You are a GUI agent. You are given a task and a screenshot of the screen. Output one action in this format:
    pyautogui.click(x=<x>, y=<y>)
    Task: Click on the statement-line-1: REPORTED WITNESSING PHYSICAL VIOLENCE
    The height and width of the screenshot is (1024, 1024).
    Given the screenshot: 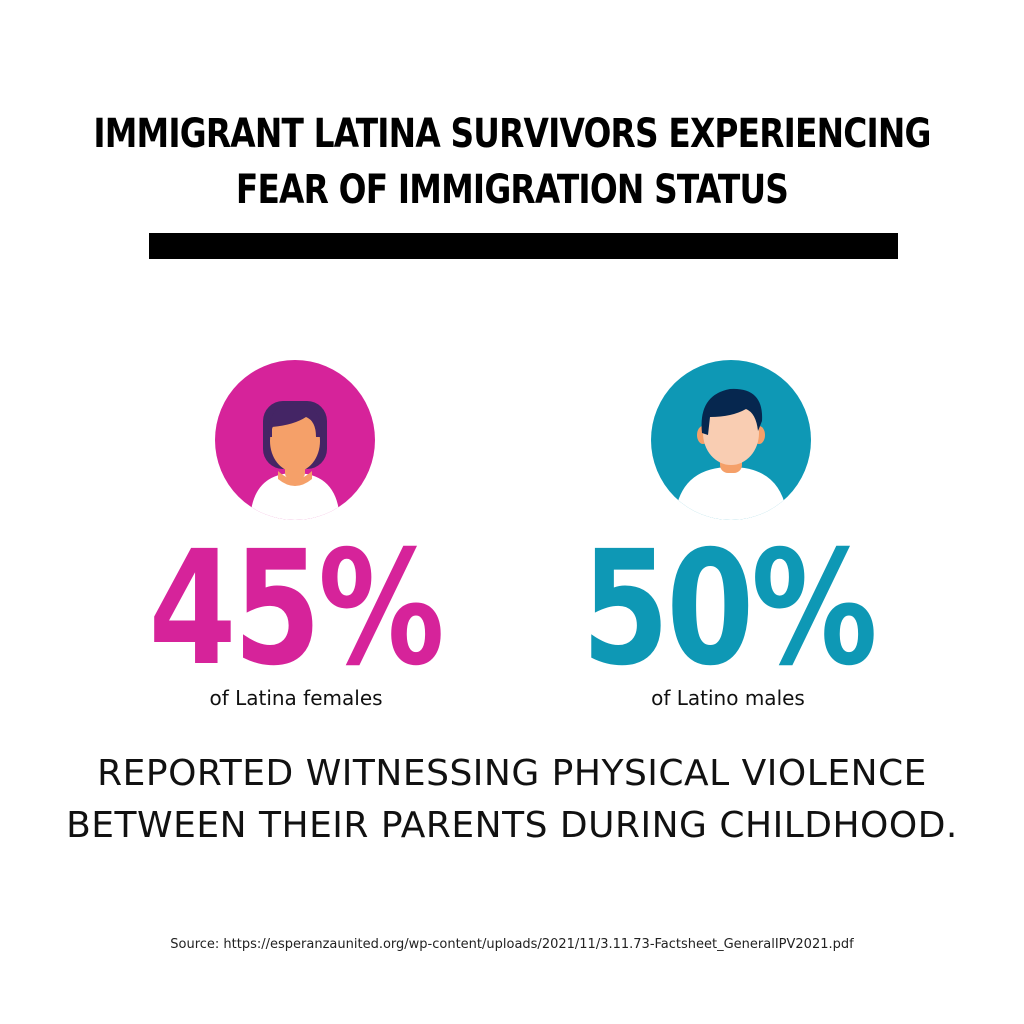 What is the action you would take?
    pyautogui.click(x=512, y=773)
    